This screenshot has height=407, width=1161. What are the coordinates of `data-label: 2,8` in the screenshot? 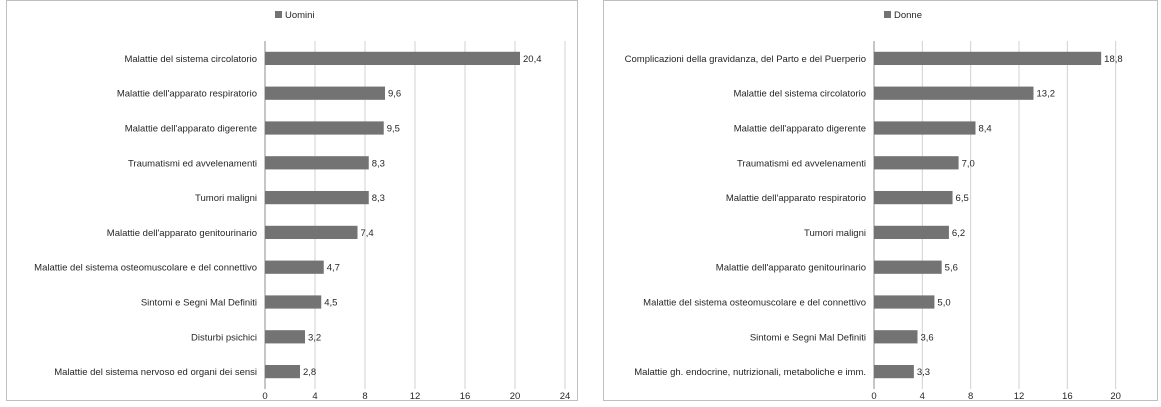 It's located at (309, 372).